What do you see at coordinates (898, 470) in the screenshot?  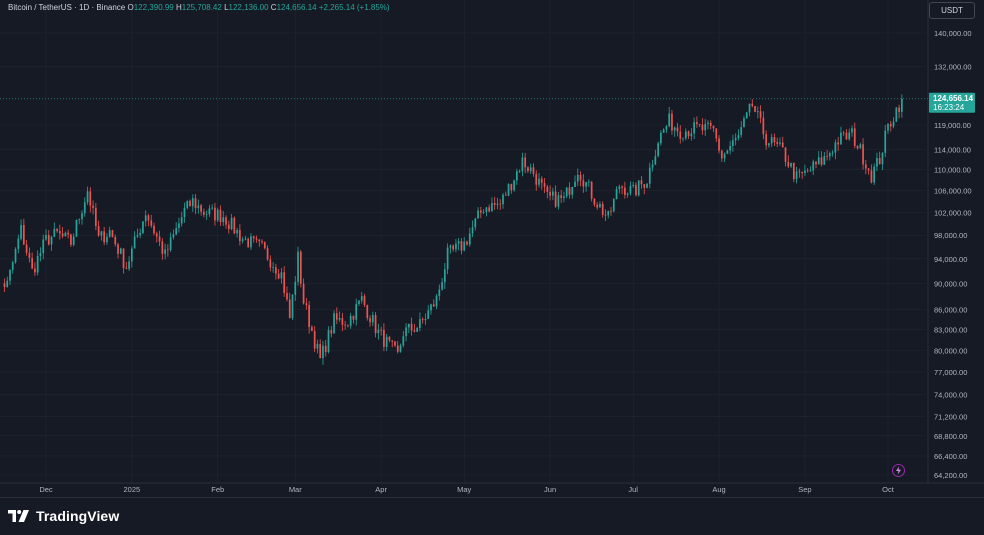 I see `timezone-button` at bounding box center [898, 470].